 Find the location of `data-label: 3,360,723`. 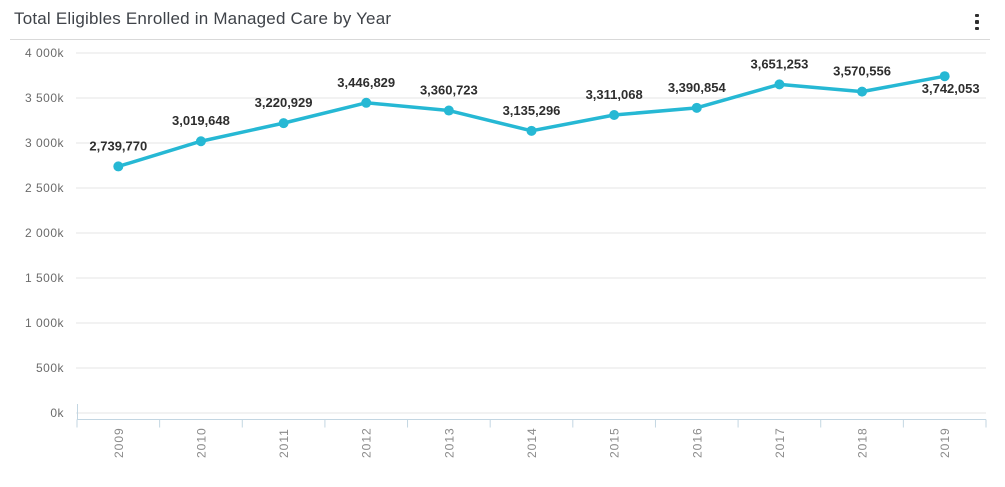

data-label: 3,360,723 is located at coordinates (449, 90).